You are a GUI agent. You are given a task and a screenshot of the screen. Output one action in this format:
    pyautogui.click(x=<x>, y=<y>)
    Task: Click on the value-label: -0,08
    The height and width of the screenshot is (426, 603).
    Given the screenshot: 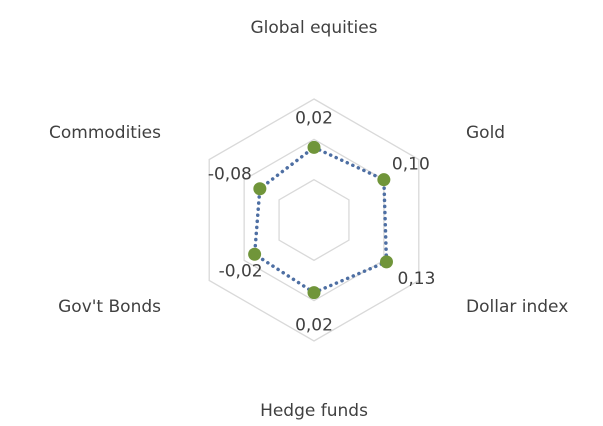 What is the action you would take?
    pyautogui.click(x=230, y=175)
    